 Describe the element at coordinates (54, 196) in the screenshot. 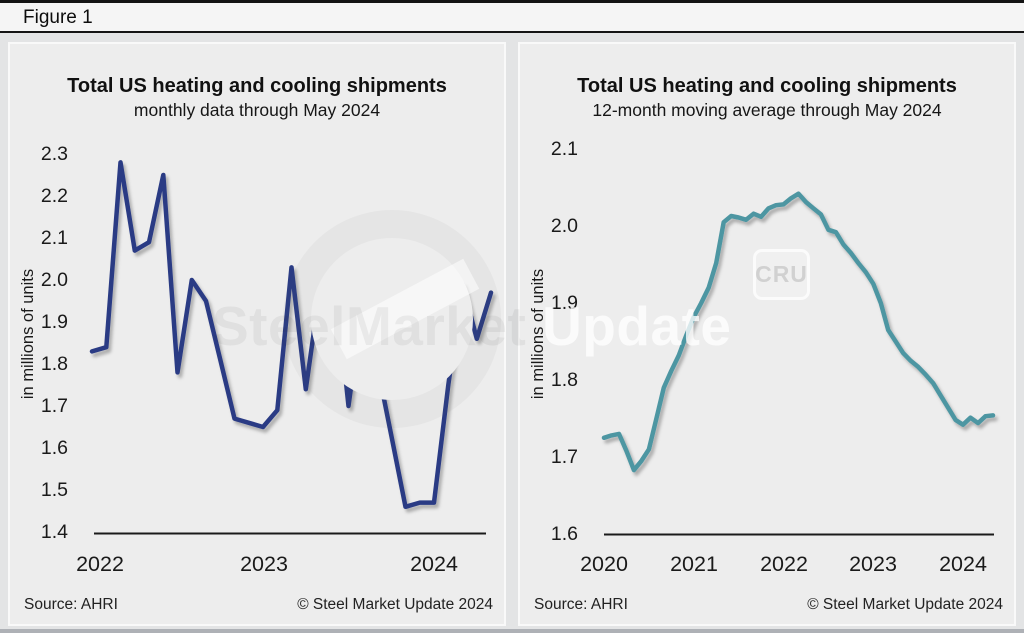

I see `y-tick-label: 2.2` at that location.